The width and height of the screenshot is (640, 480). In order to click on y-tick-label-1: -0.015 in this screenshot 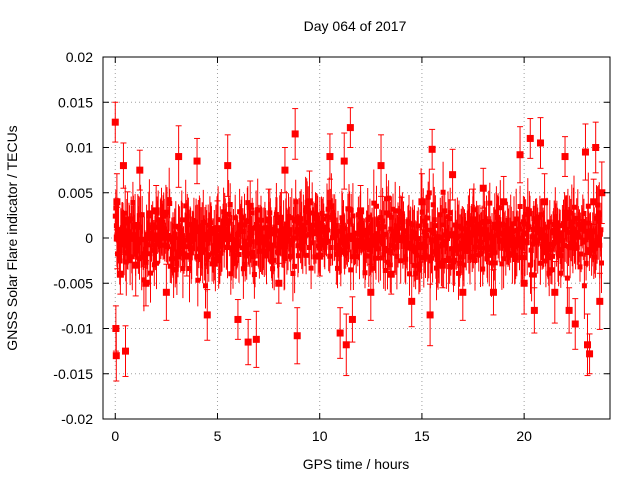, I will do `click(73, 374)`.